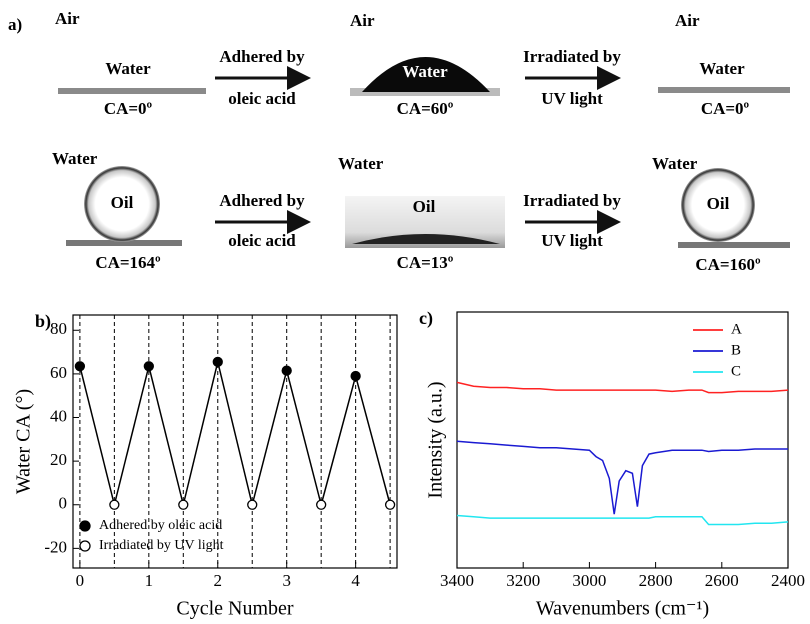 This screenshot has height=624, width=810. I want to click on legend-label: Adhered by oleic acid, so click(160, 525).